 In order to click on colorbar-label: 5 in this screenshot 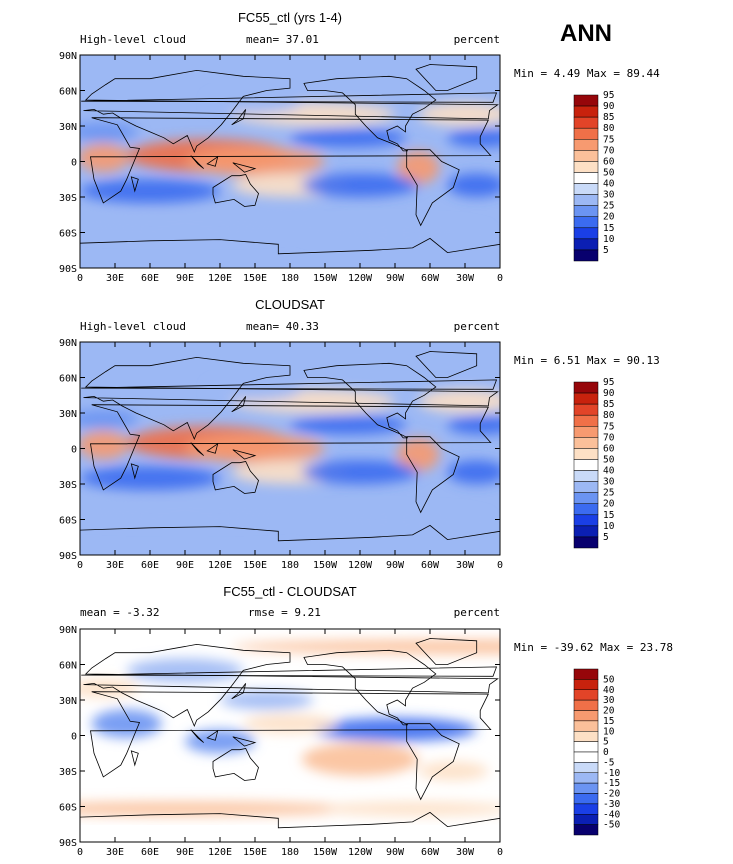, I will do `click(606, 250)`.